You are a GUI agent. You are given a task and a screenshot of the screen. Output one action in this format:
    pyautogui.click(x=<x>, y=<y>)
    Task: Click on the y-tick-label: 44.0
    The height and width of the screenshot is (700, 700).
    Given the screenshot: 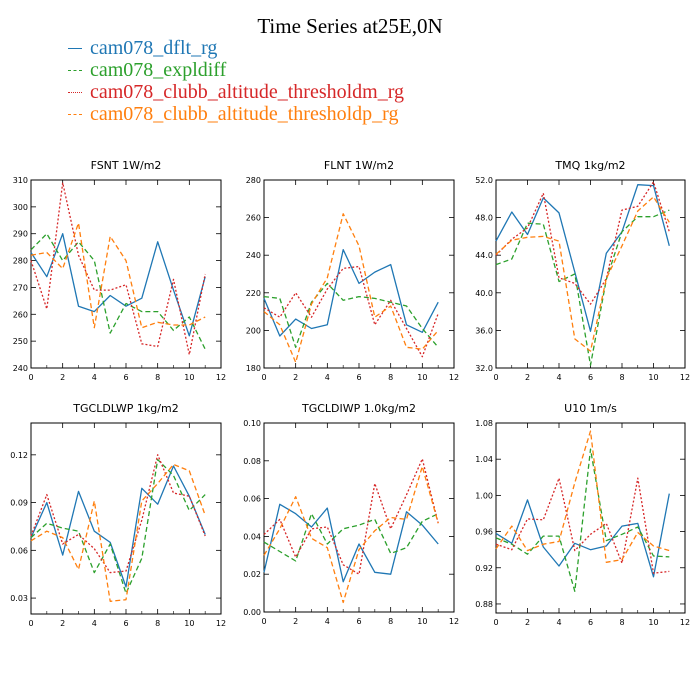 What is the action you would take?
    pyautogui.click(x=484, y=255)
    